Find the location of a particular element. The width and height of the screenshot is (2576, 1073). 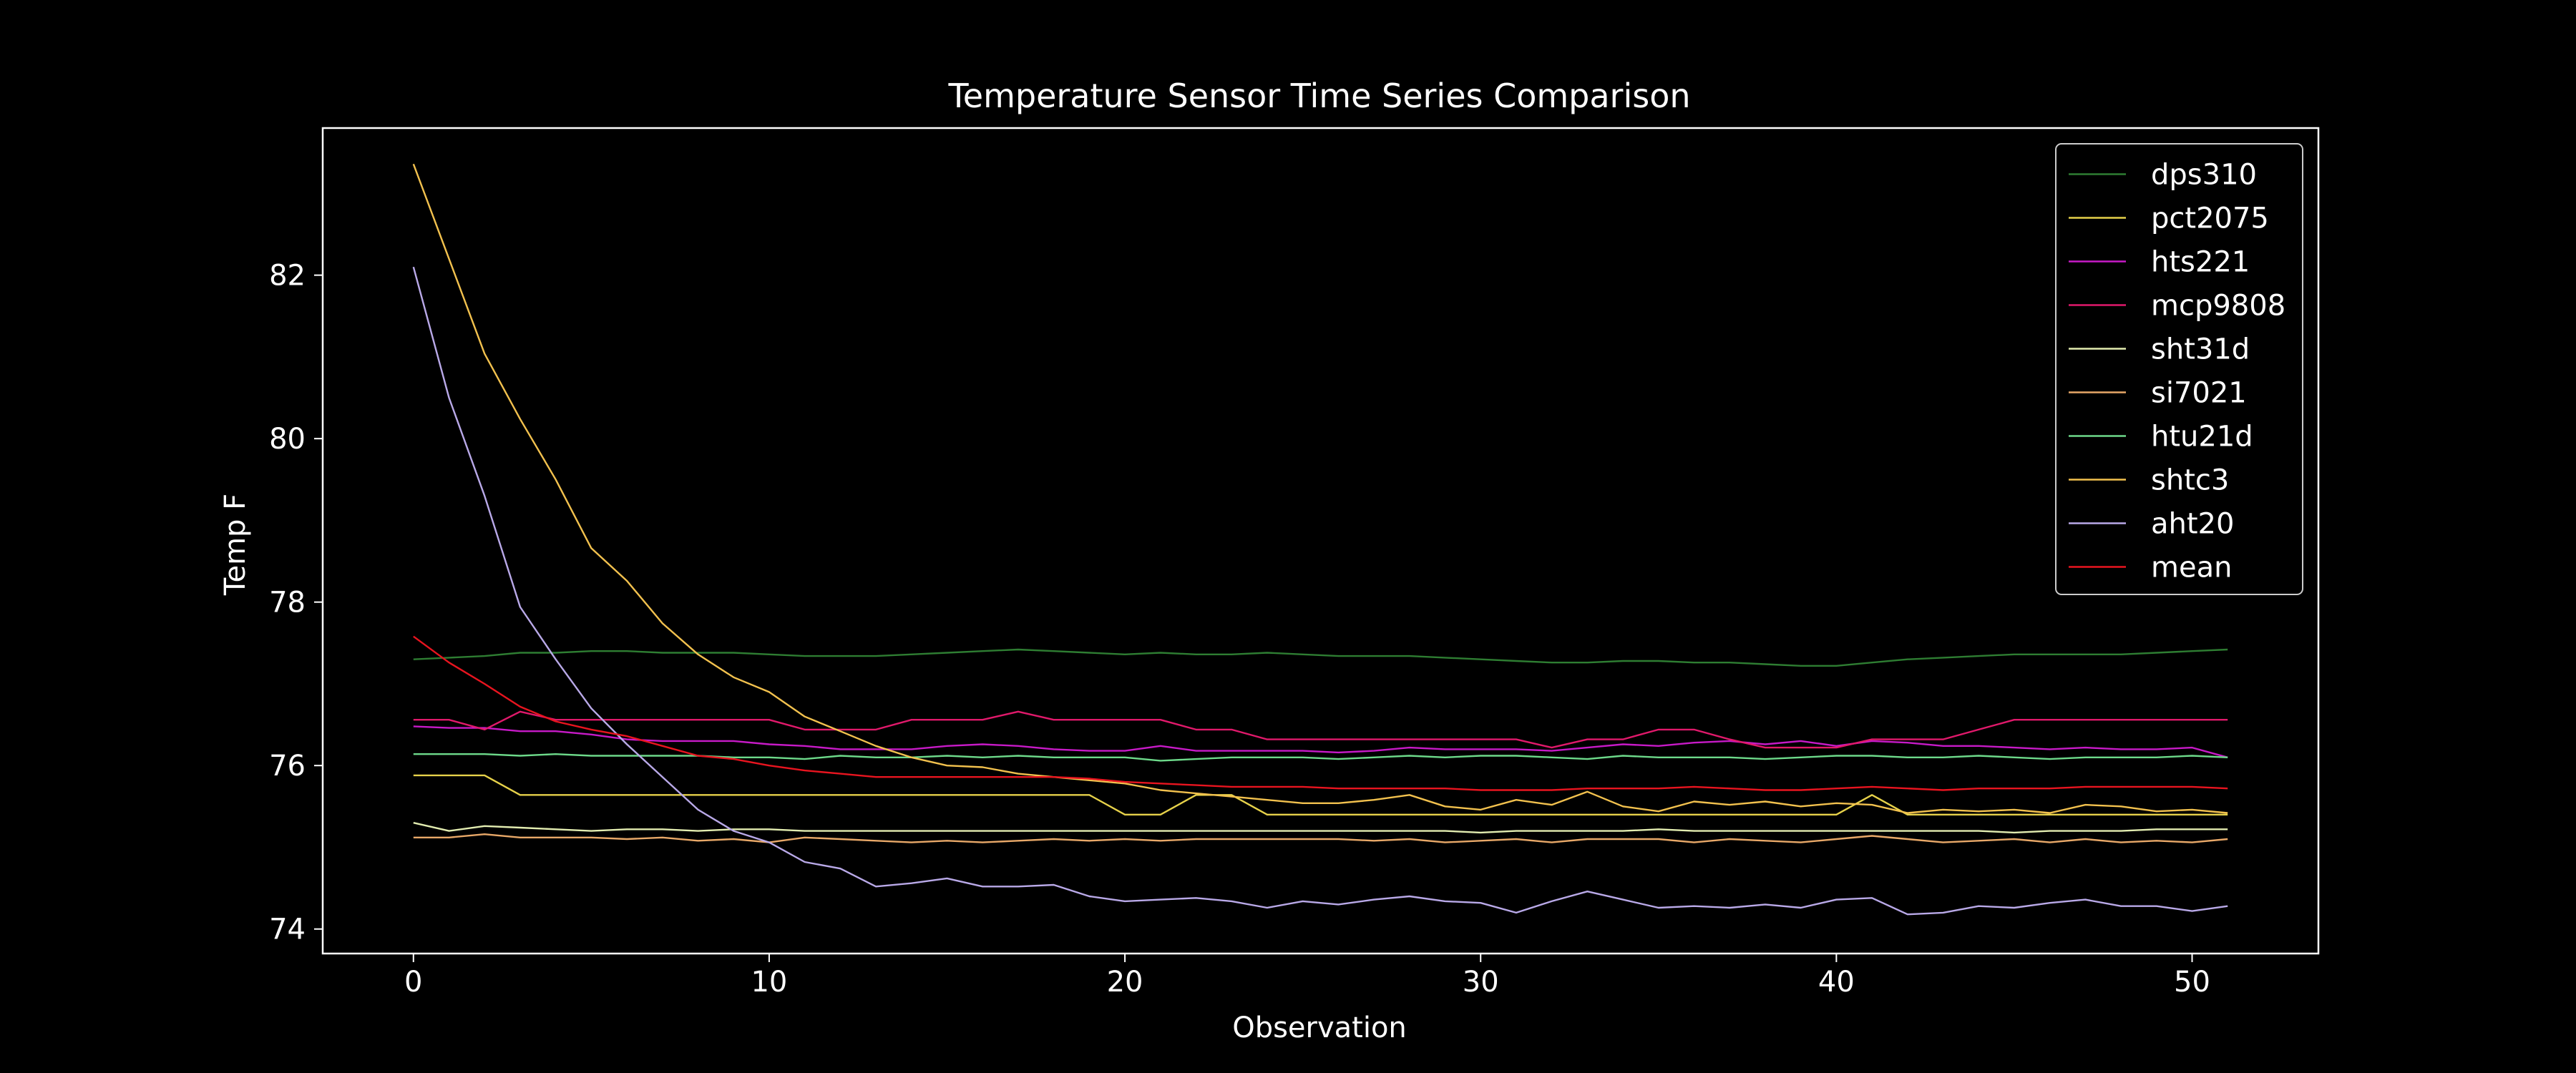

y-tick-label: 76 is located at coordinates (287, 766).